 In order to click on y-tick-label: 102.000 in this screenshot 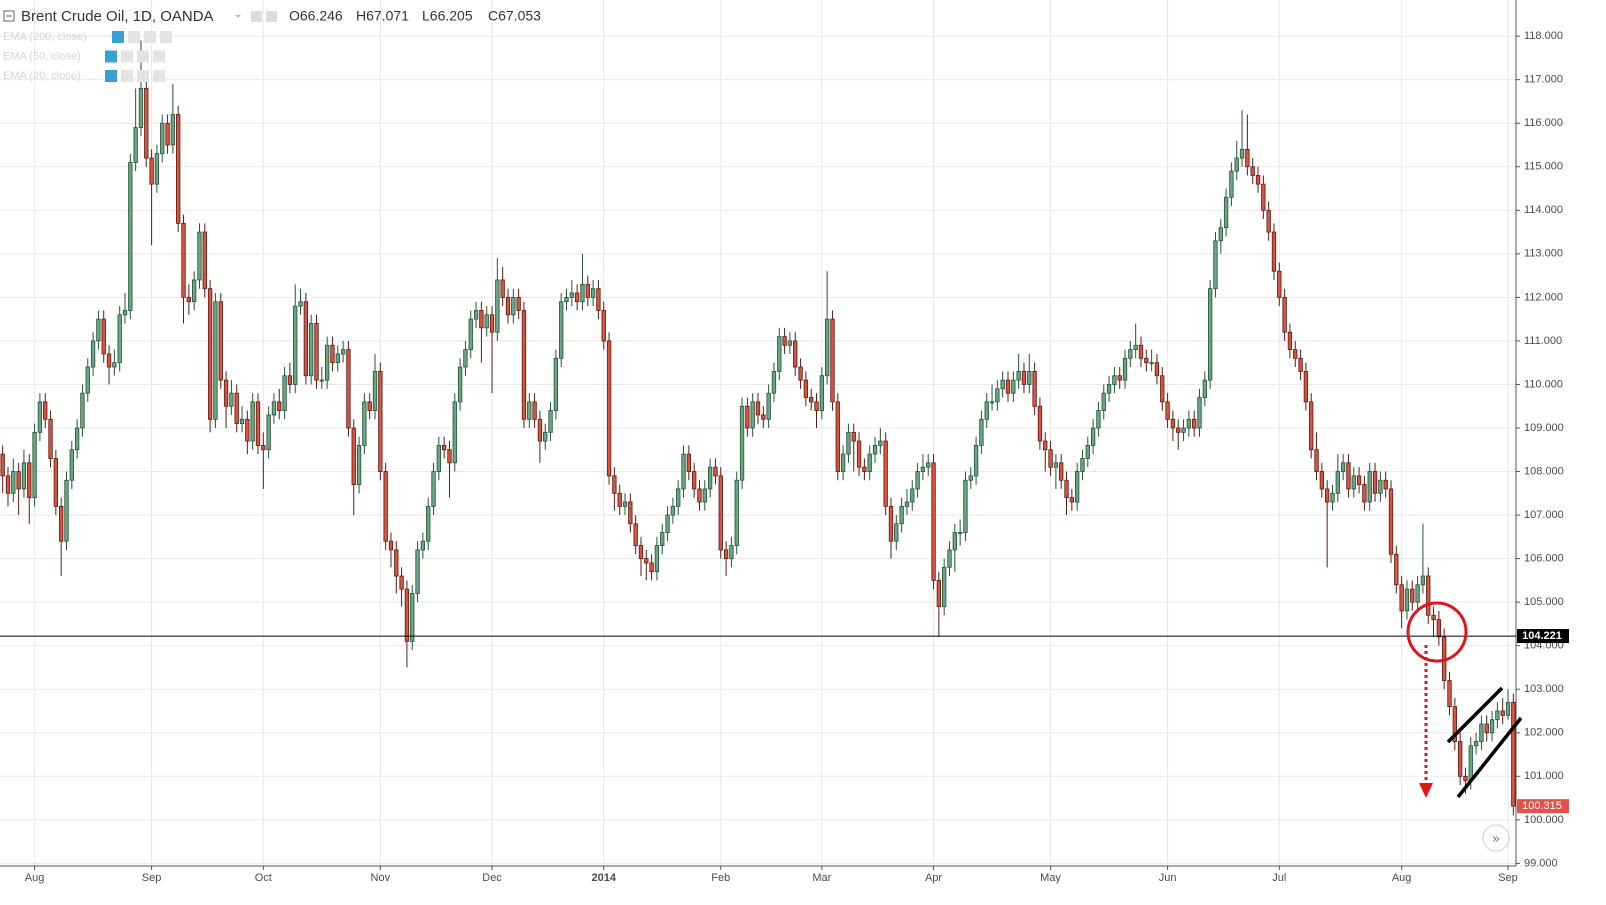, I will do `click(1544, 733)`.